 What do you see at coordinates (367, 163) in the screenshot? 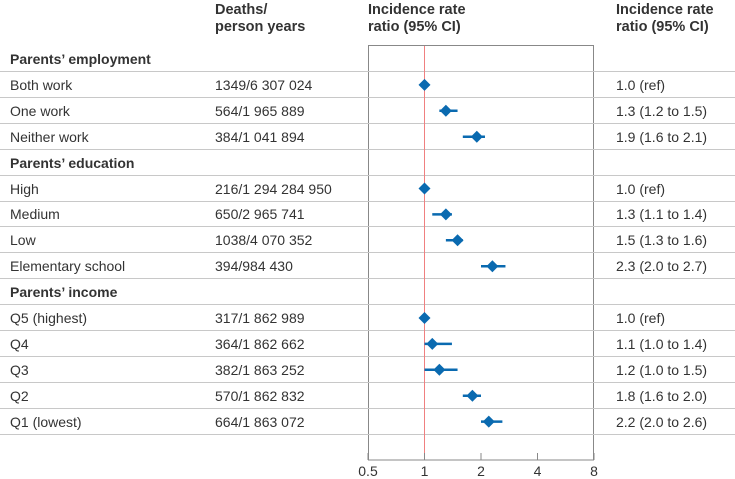
I see `group-header-row: Parents’ education` at bounding box center [367, 163].